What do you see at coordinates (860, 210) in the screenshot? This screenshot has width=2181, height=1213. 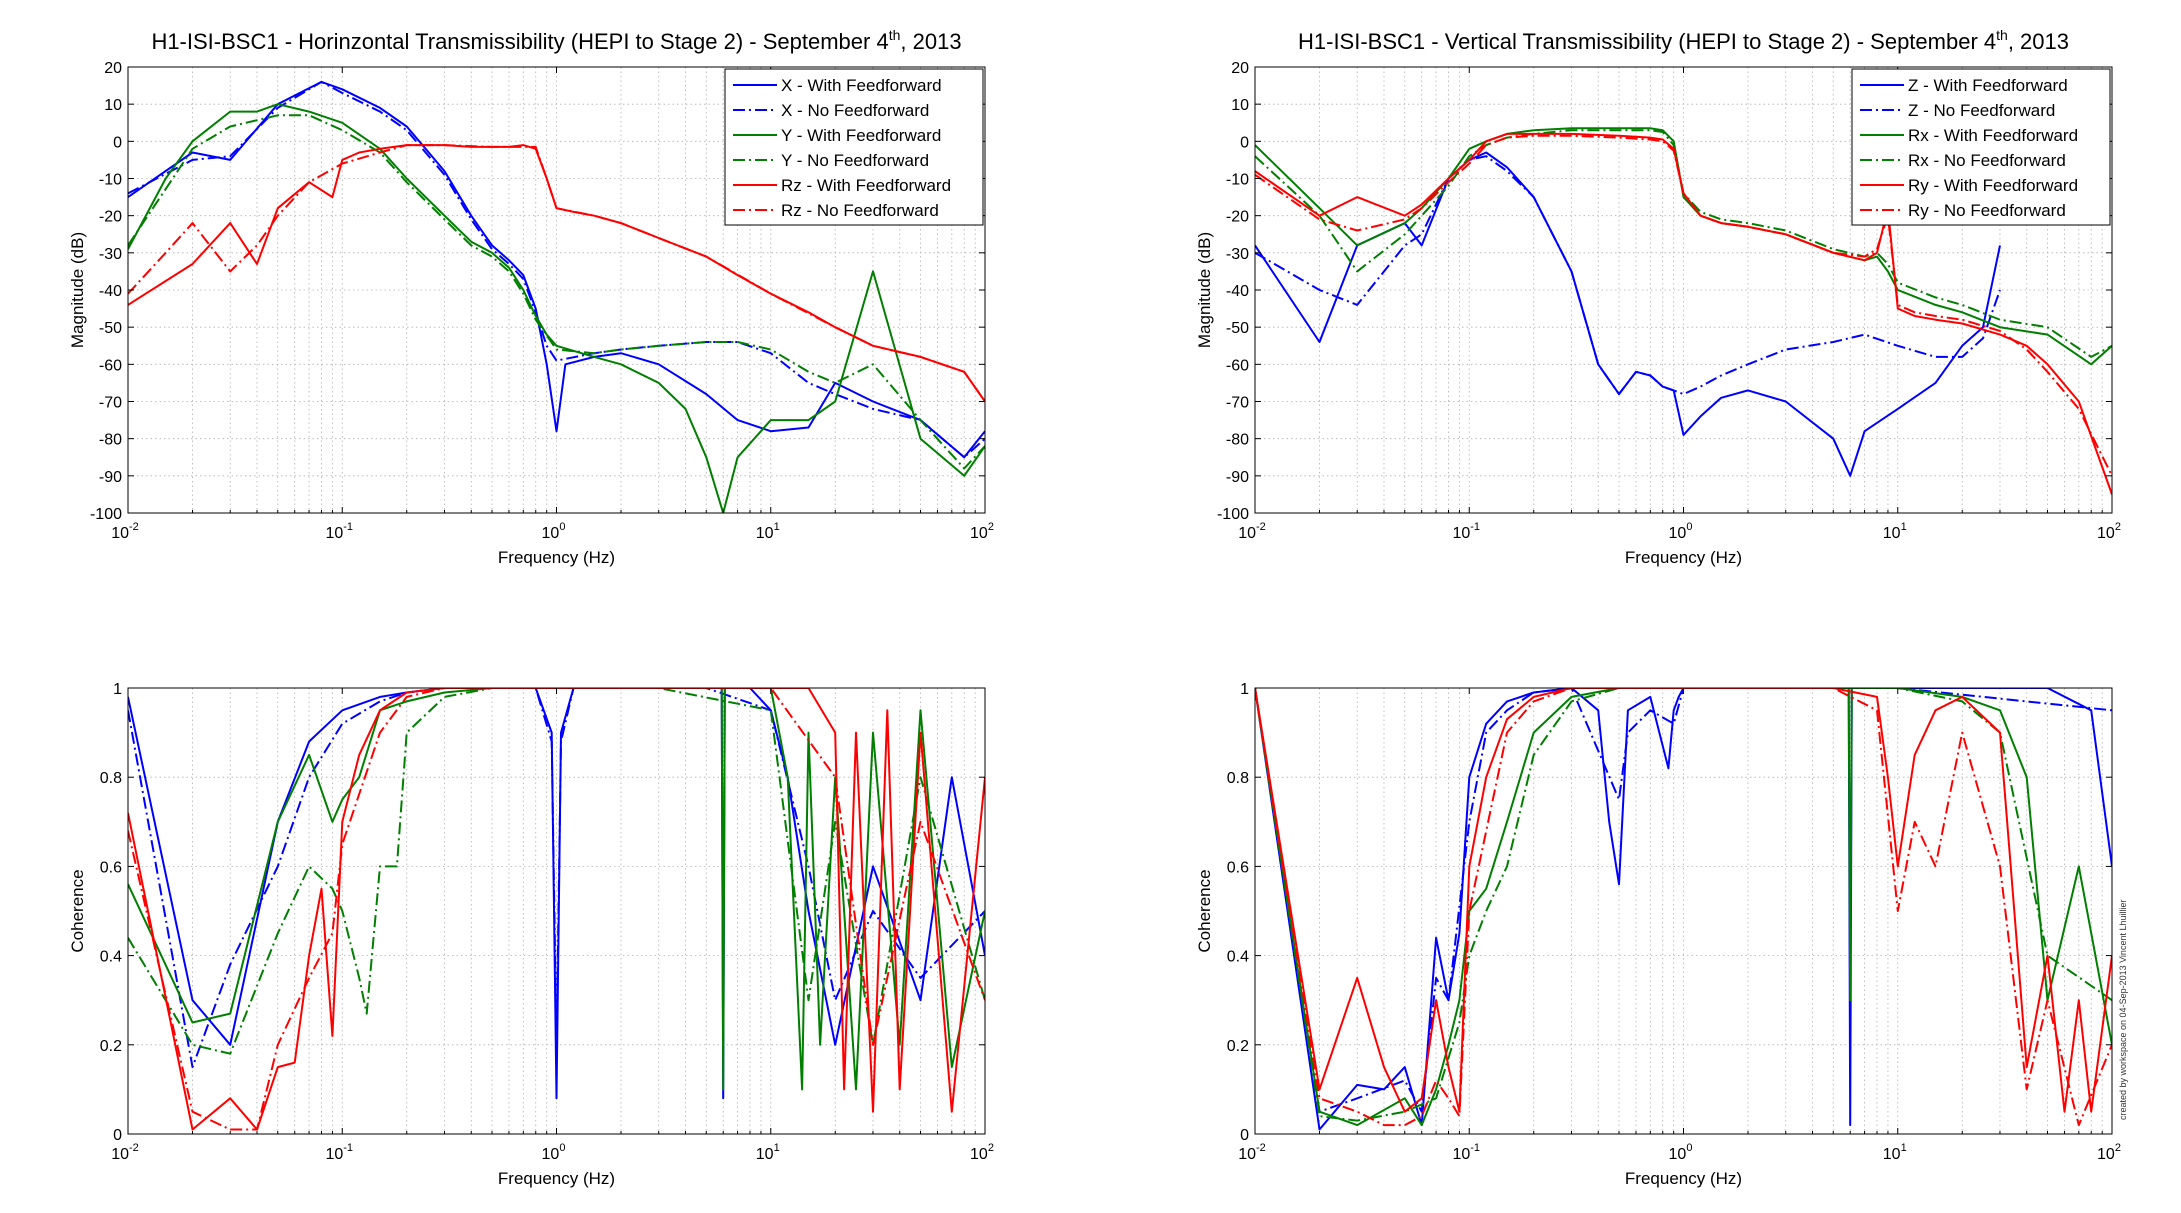 I see `legend-label: Rz - No Feedforward` at bounding box center [860, 210].